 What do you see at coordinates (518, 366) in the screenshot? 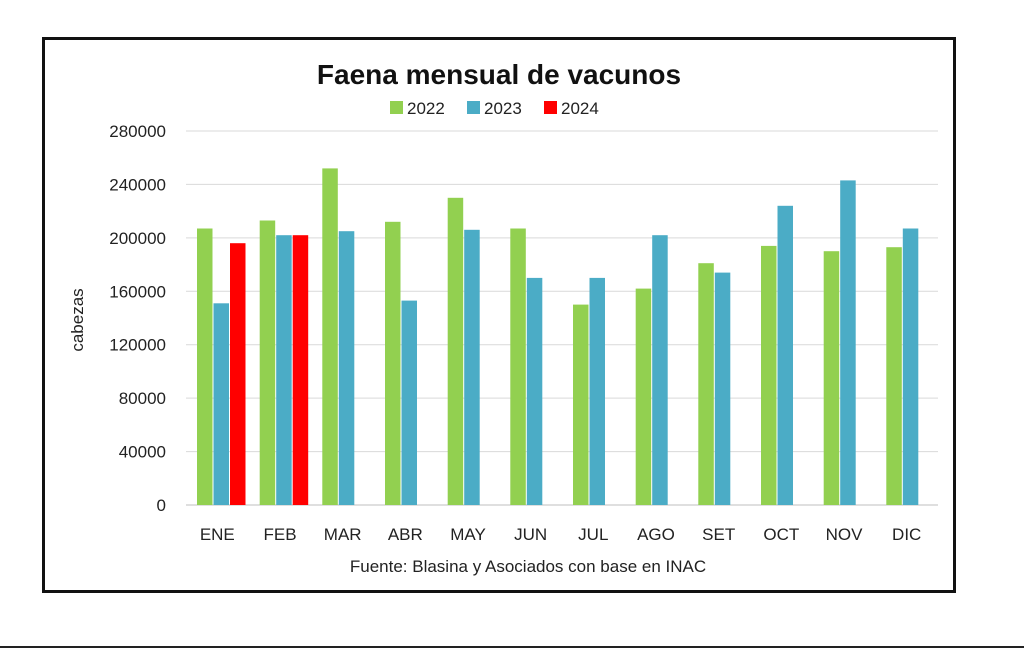
I see `bar-2022-jun` at bounding box center [518, 366].